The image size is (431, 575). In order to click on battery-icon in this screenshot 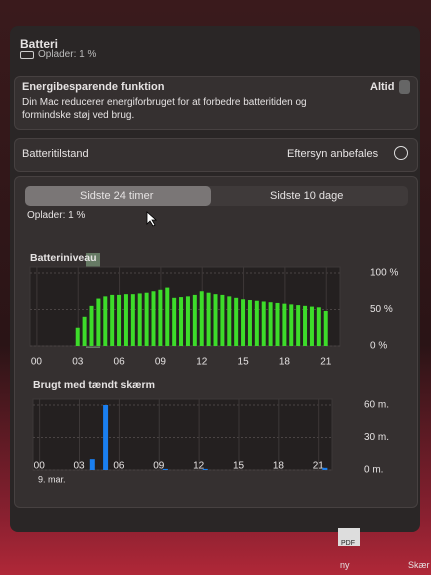, I will do `click(27, 55)`.